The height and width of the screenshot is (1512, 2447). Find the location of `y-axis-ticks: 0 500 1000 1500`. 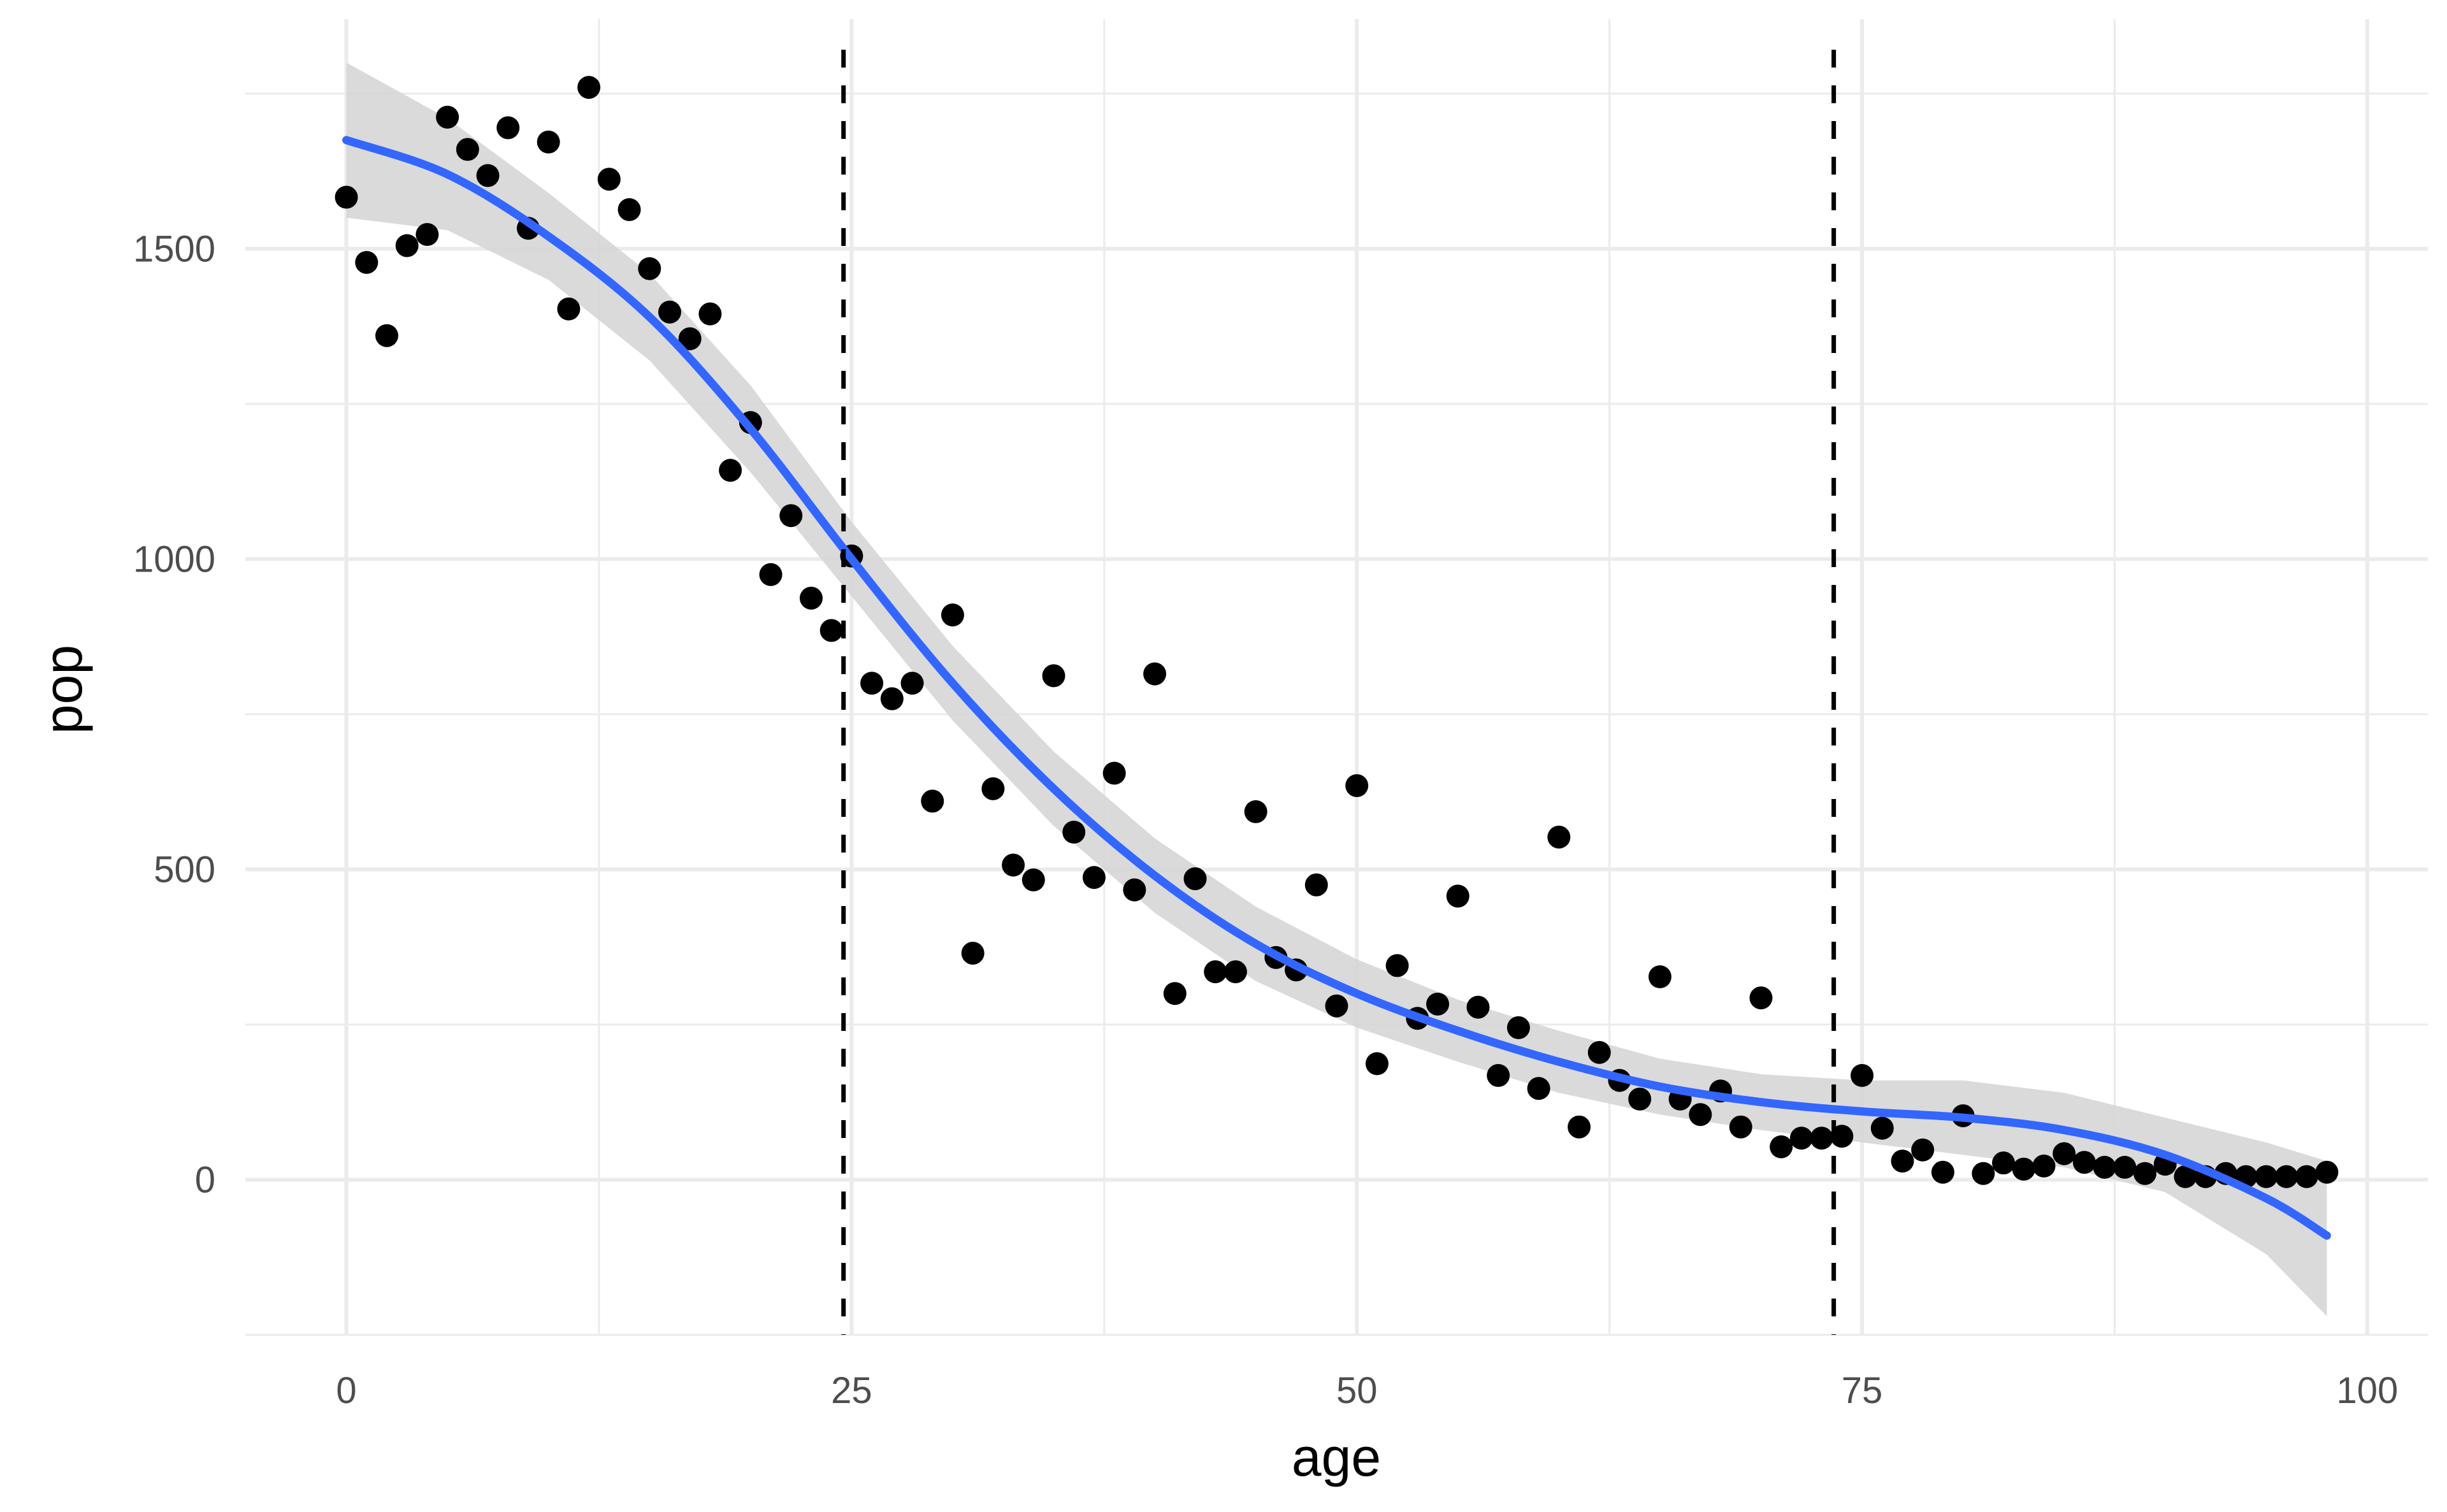

y-axis-ticks: 0 500 1000 1500 is located at coordinates (174, 714).